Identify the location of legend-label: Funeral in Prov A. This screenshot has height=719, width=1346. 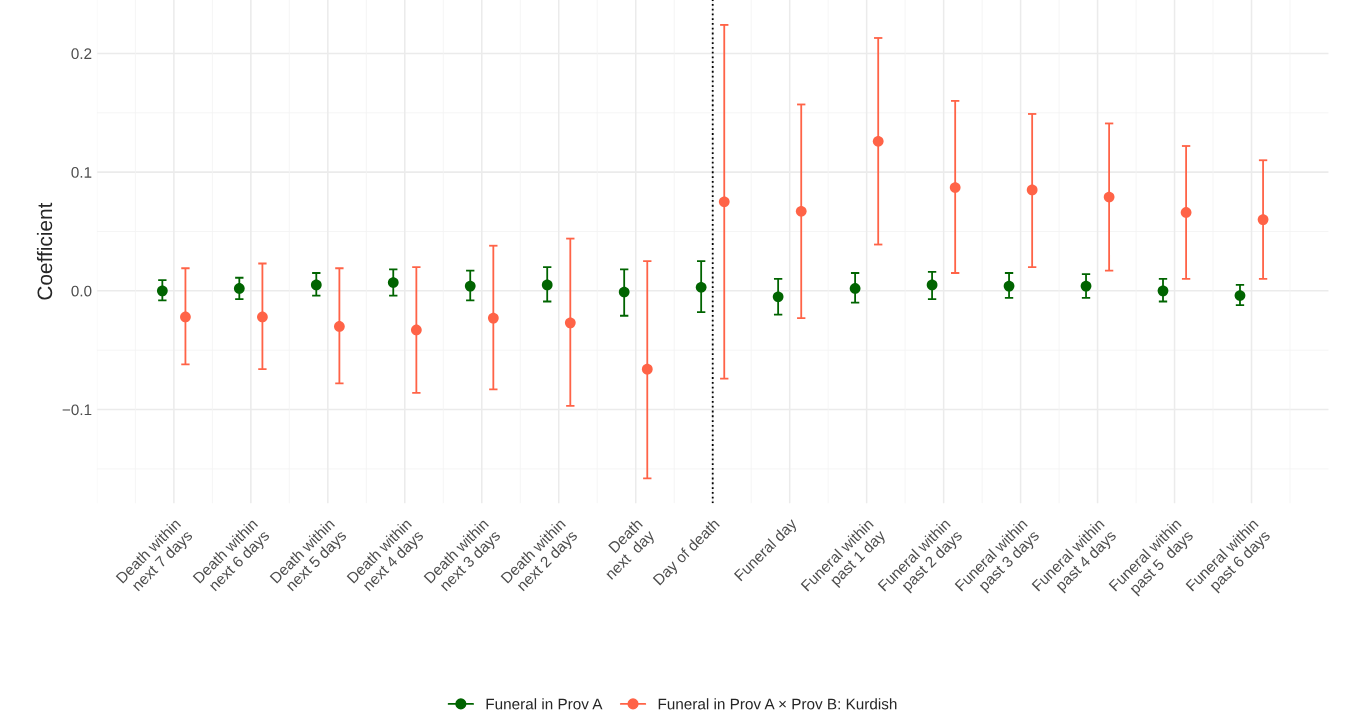
(544, 704).